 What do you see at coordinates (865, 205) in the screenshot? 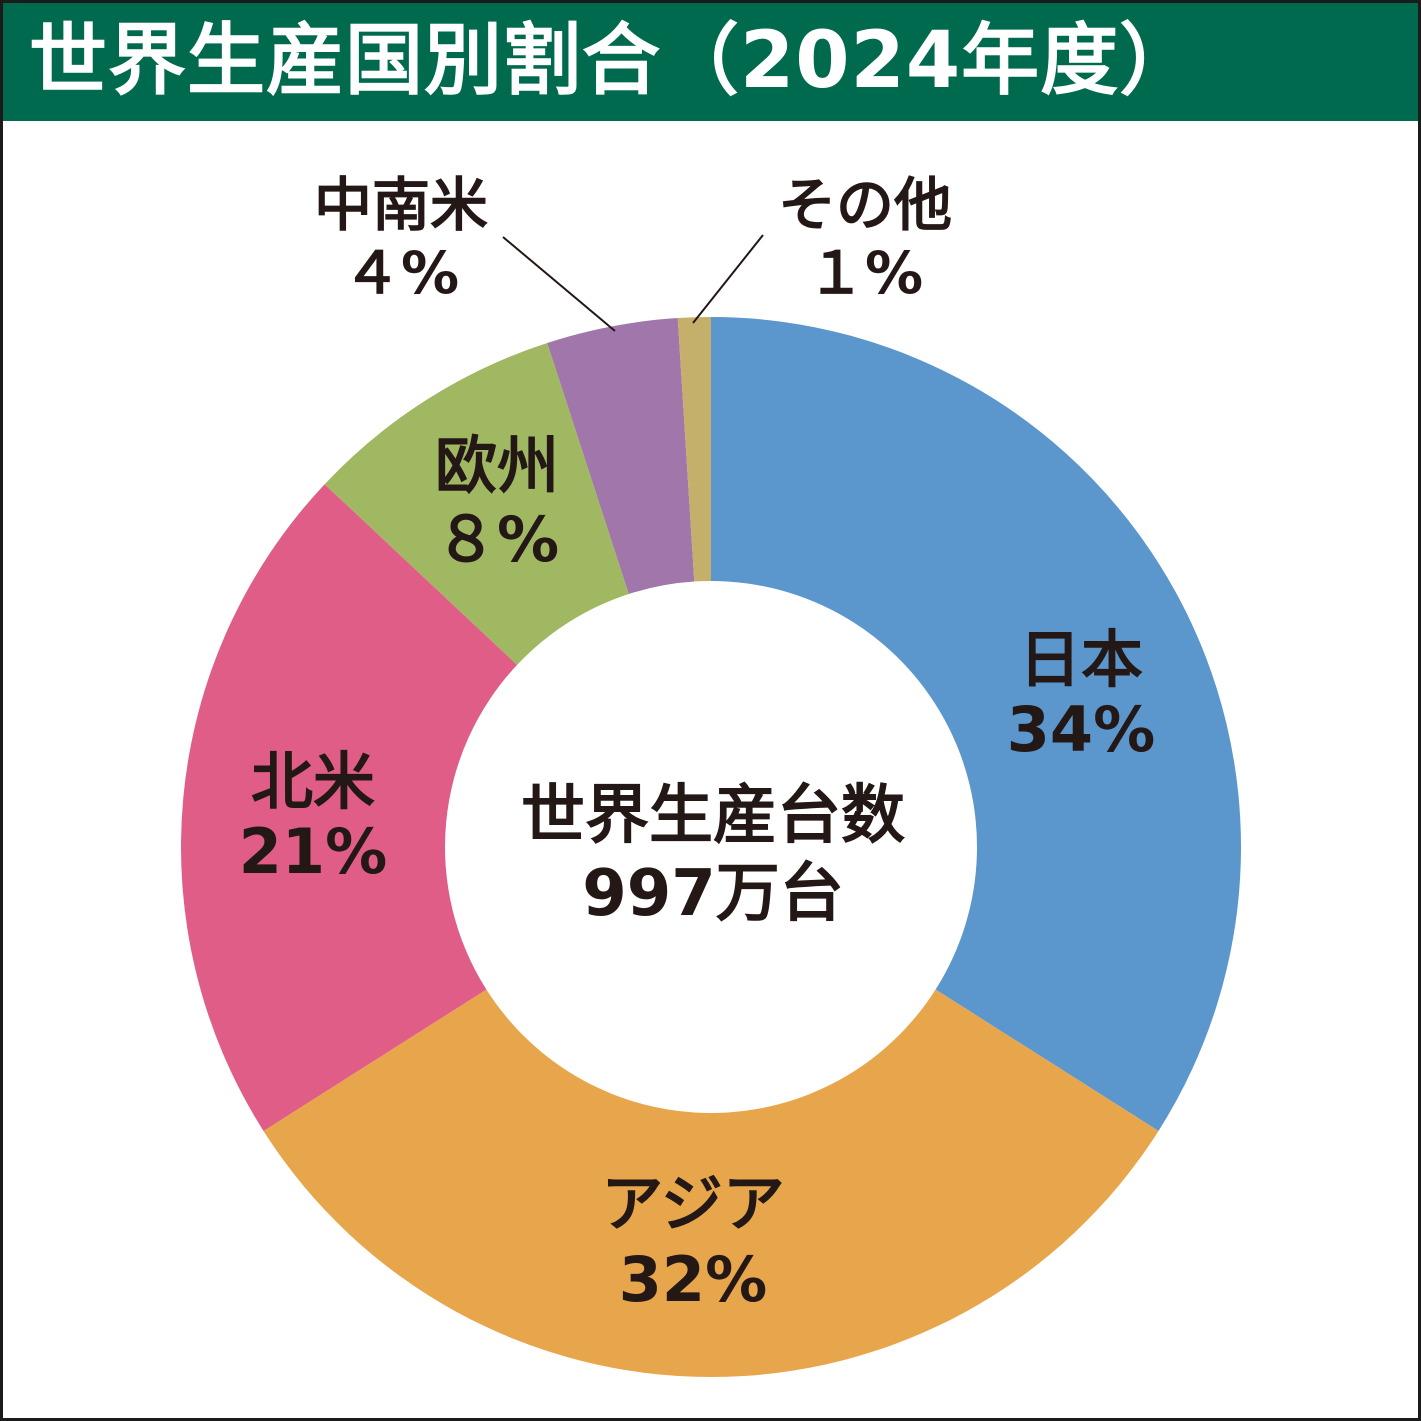
I see `slice-category-label-6: その他` at bounding box center [865, 205].